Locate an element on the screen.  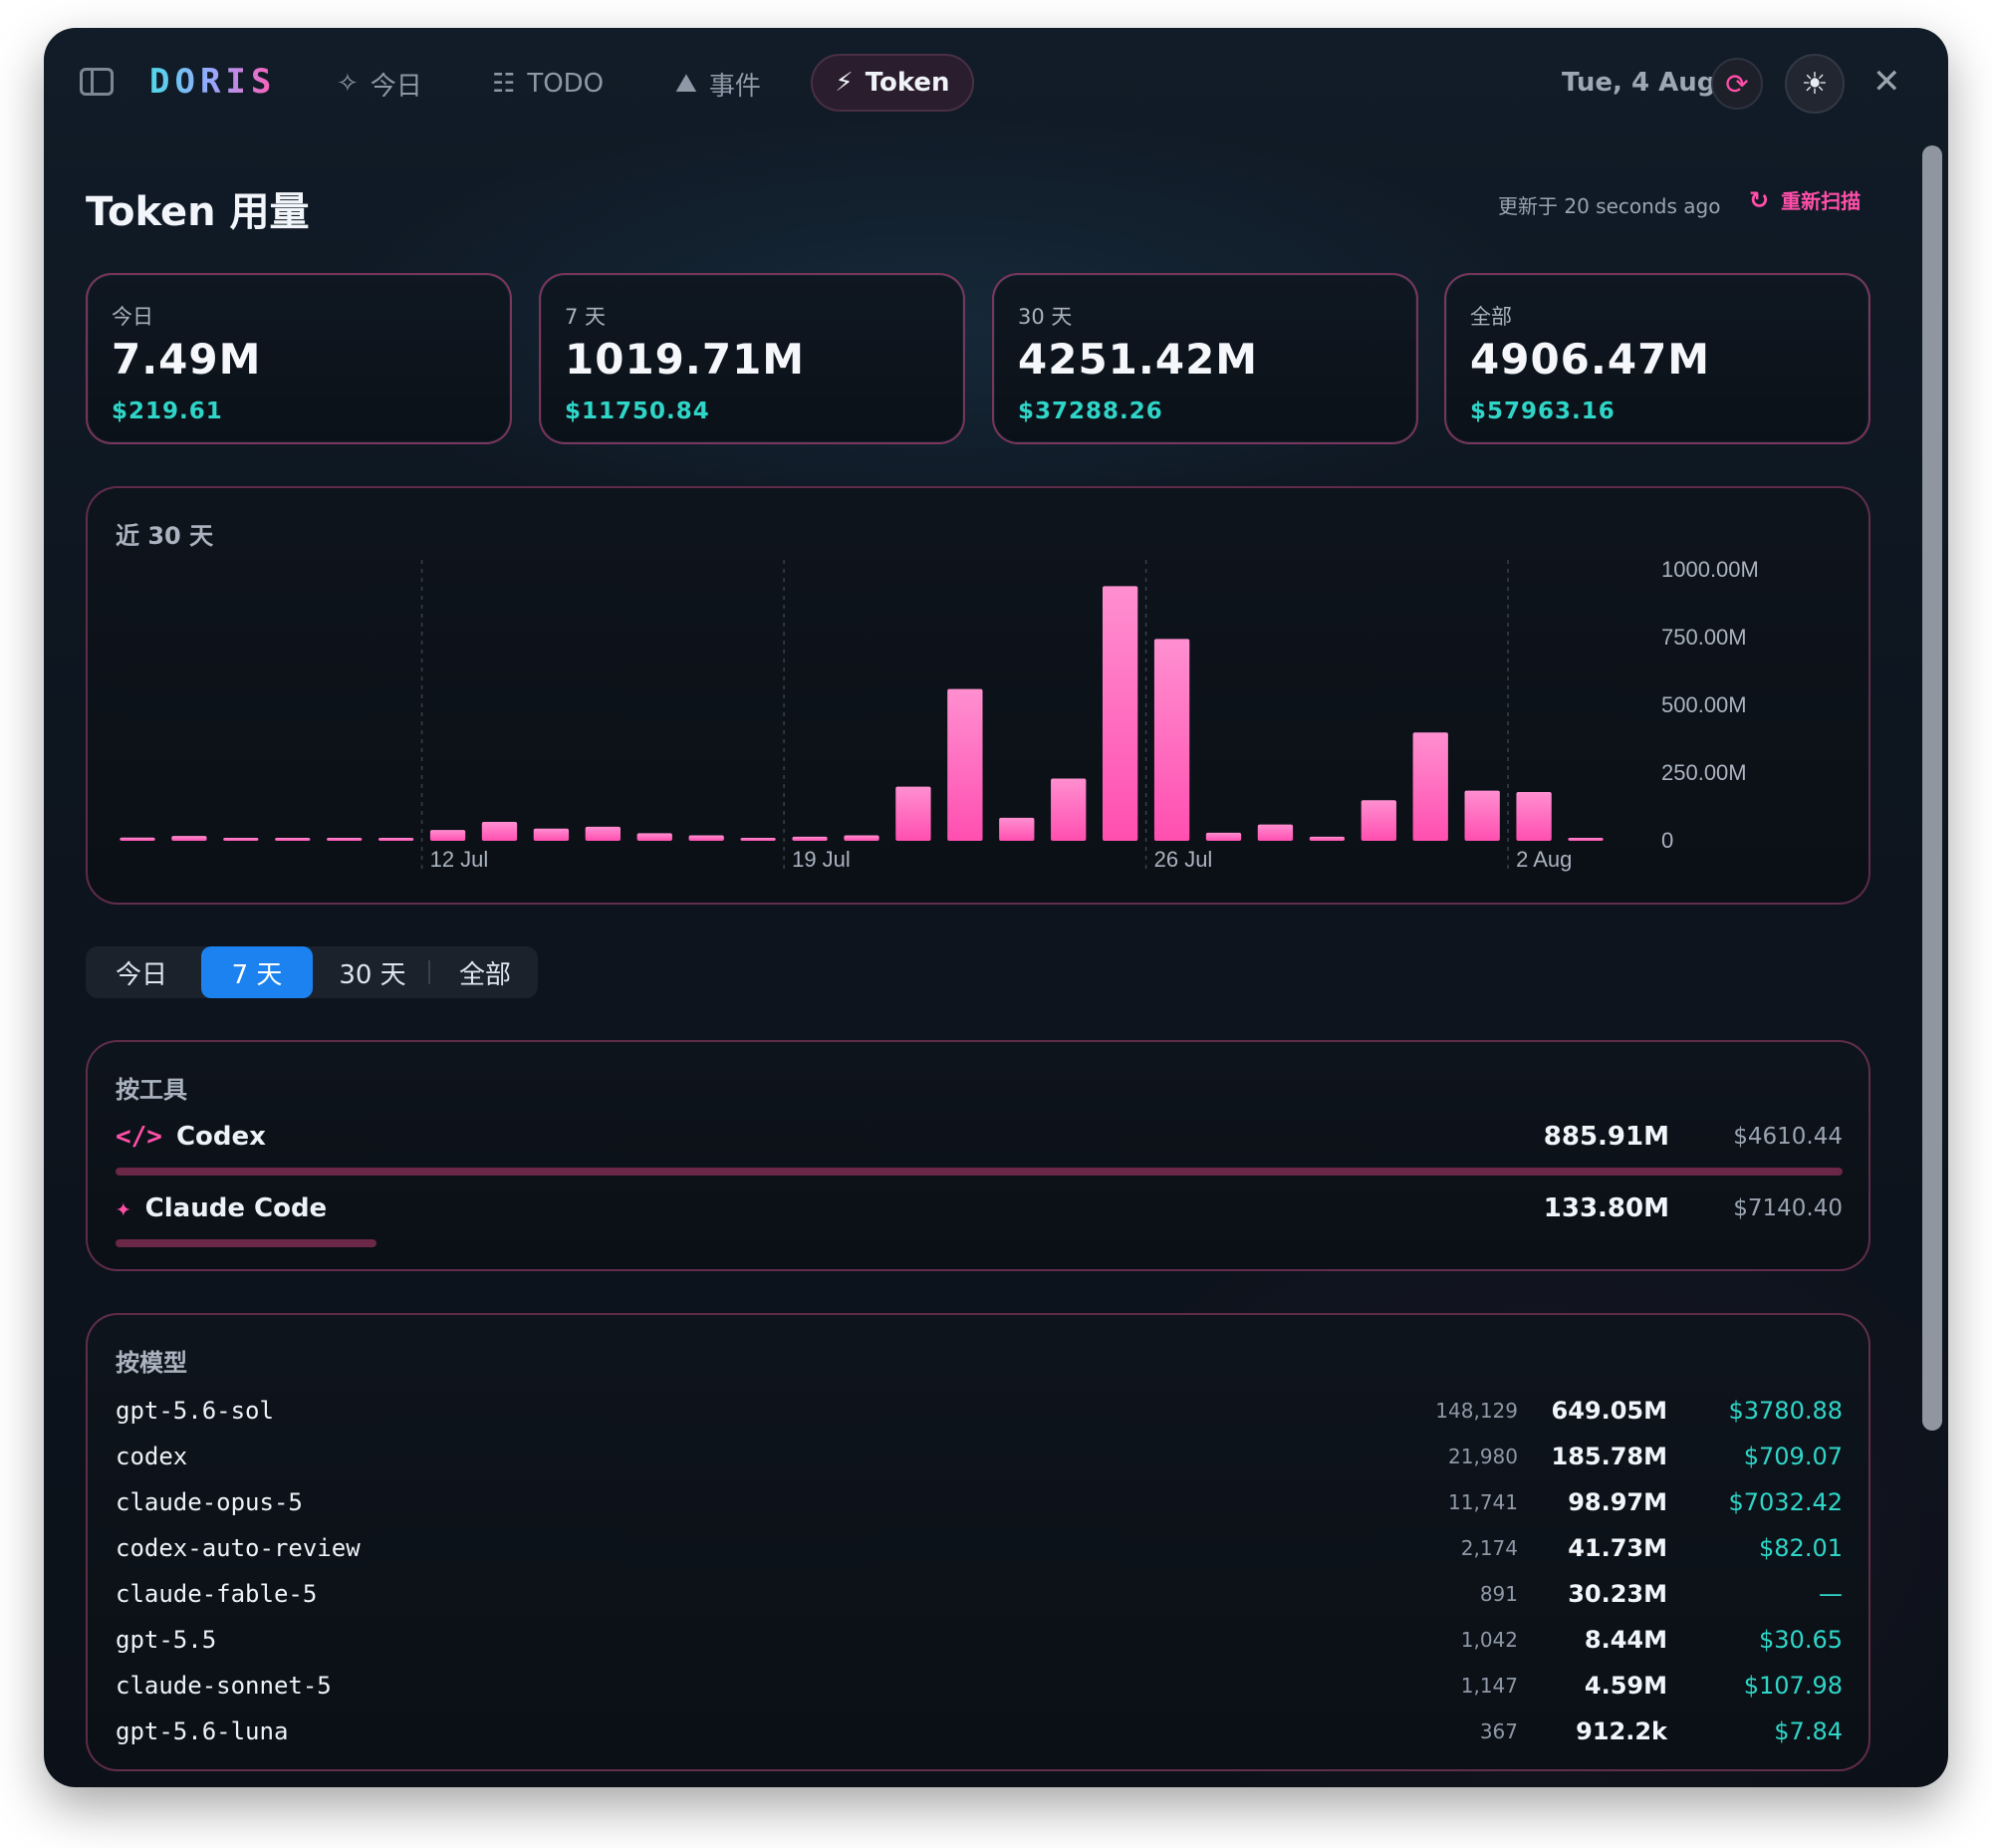
app-logo: DORIS is located at coordinates (213, 82).